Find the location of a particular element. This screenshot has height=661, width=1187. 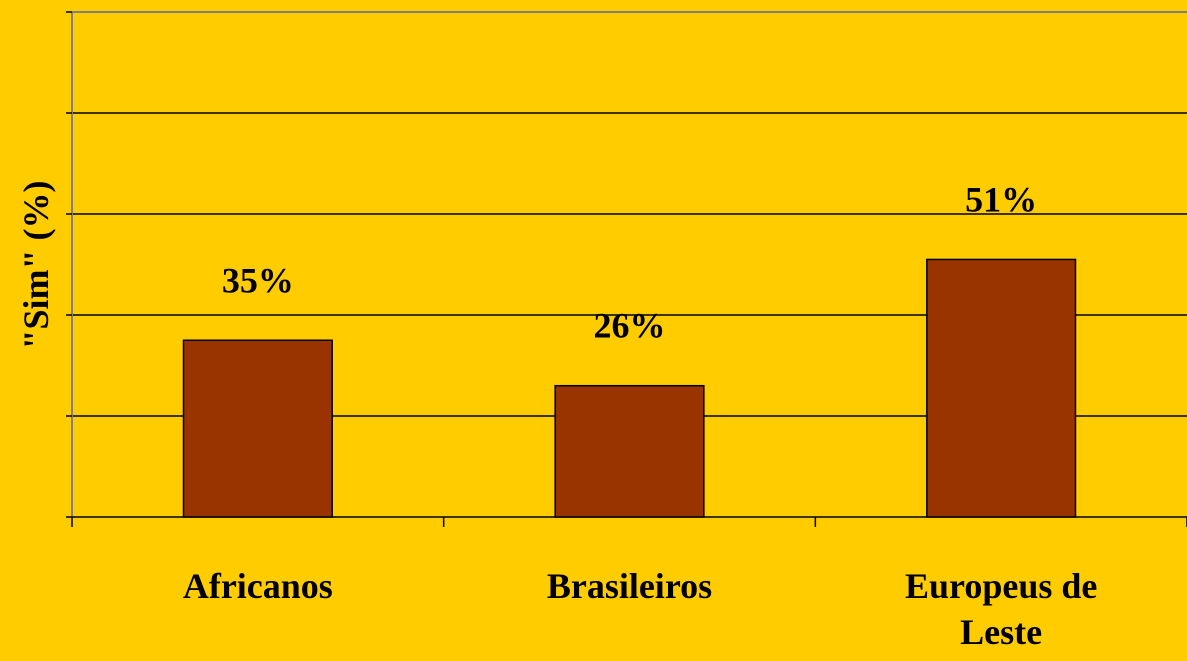

category-label: Africanos is located at coordinates (258, 586).